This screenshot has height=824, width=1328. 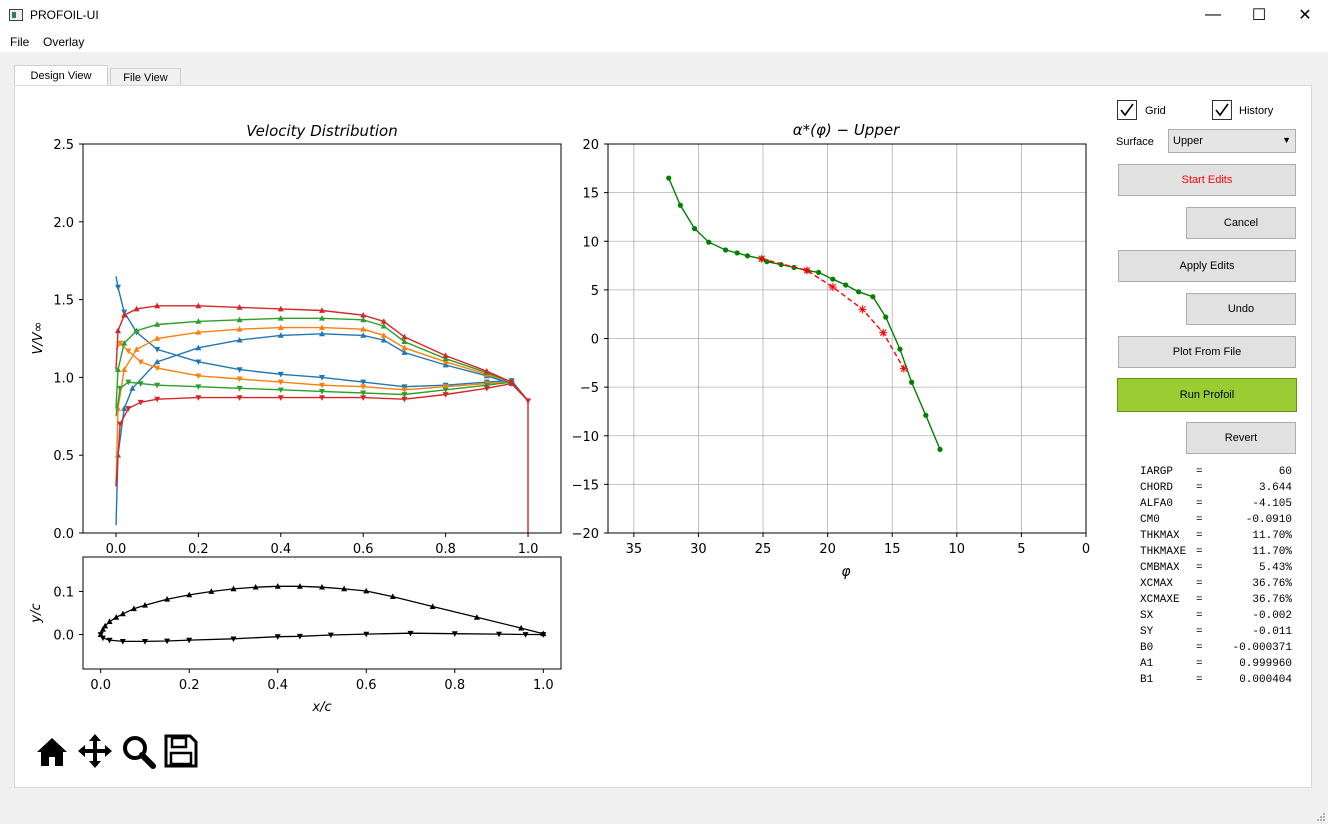 I want to click on save-icon, so click(x=181, y=751).